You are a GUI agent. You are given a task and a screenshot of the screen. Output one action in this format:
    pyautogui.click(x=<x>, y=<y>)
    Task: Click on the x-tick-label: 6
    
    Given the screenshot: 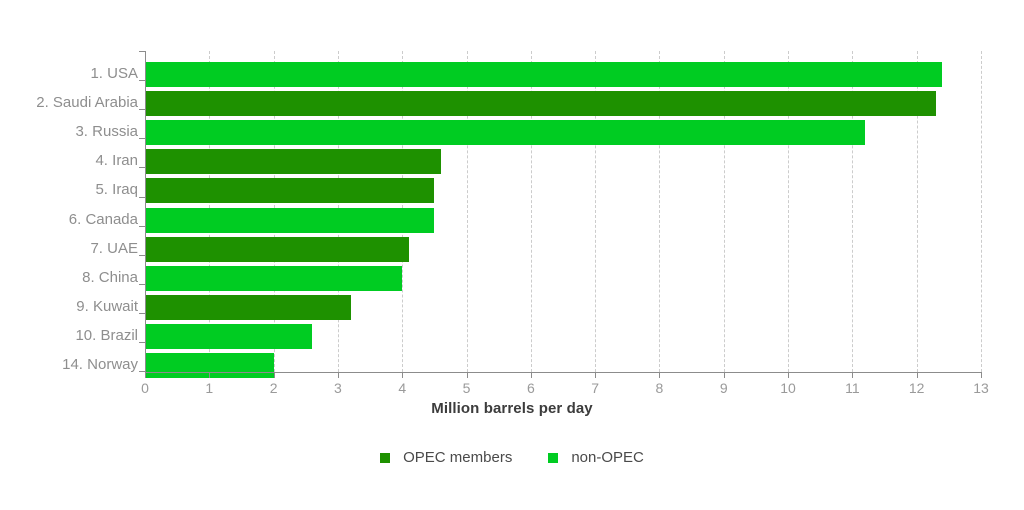 What is the action you would take?
    pyautogui.click(x=530, y=388)
    